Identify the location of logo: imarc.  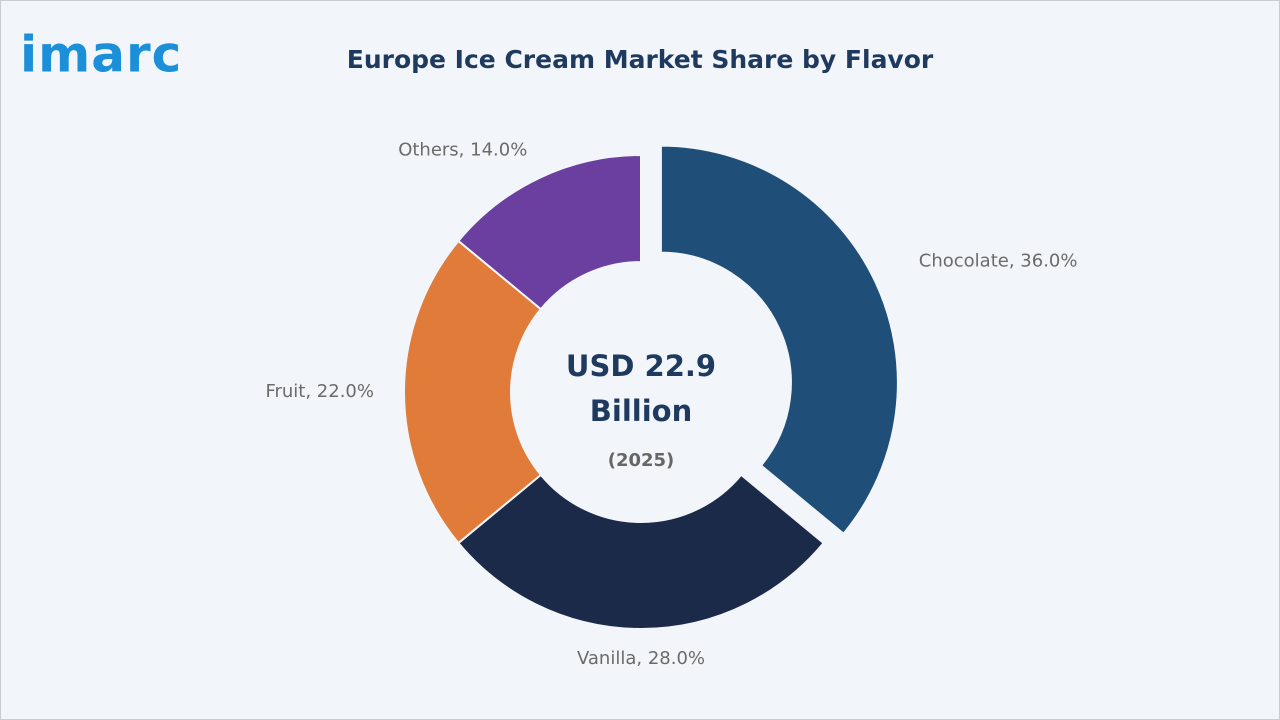
(101, 55).